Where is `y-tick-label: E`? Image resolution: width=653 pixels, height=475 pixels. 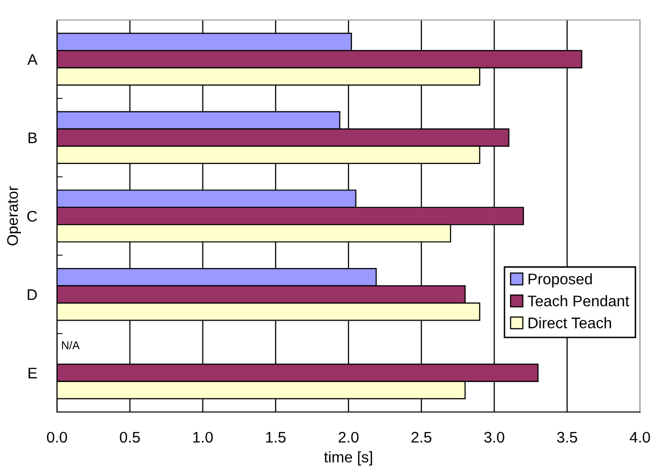
y-tick-label: E is located at coordinates (32, 373).